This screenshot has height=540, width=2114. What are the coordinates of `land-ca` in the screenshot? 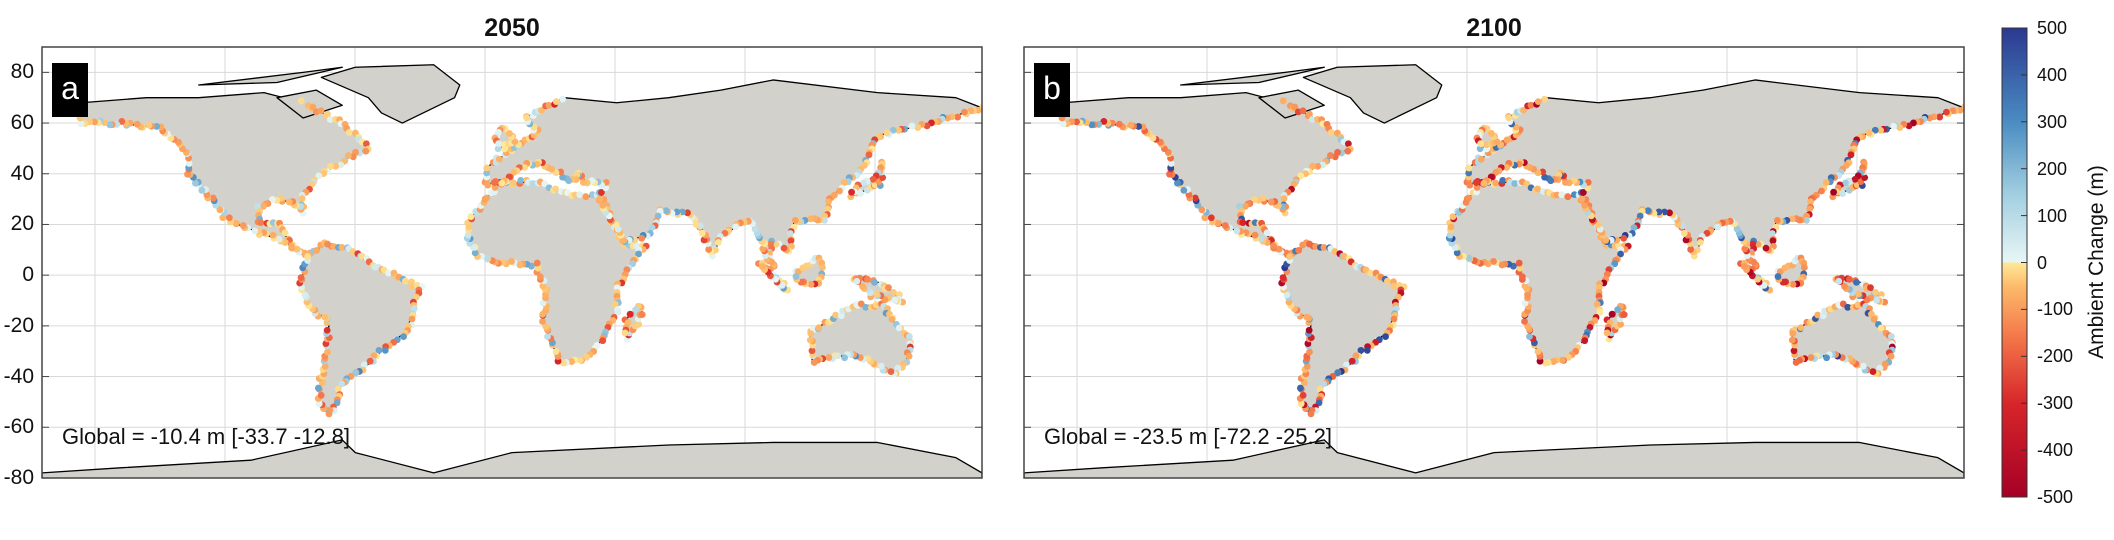 It's located at (270, 76).